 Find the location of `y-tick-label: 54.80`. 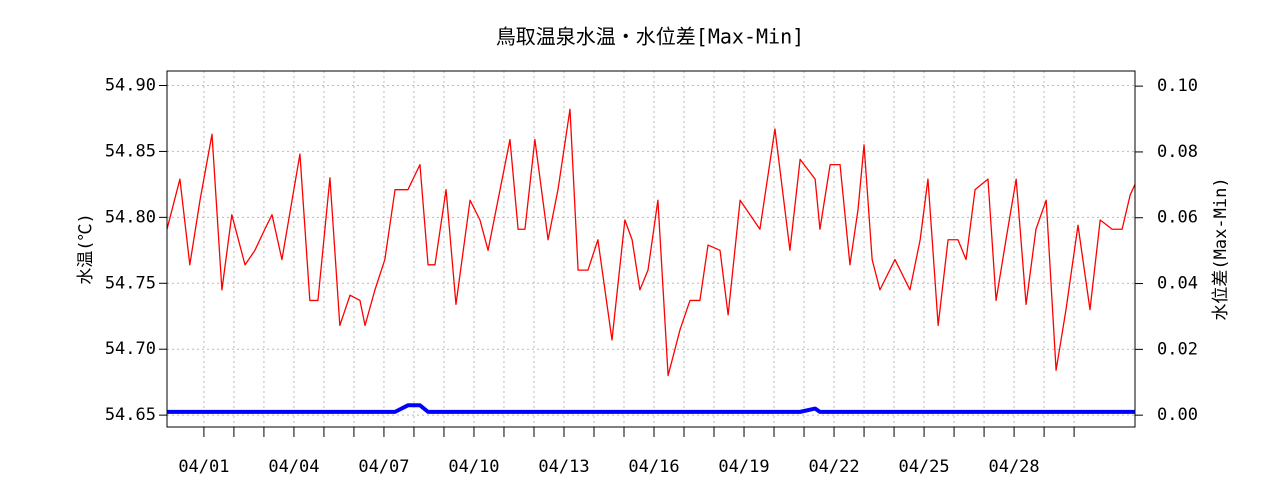

y-tick-label: 54.80 is located at coordinates (130, 217).